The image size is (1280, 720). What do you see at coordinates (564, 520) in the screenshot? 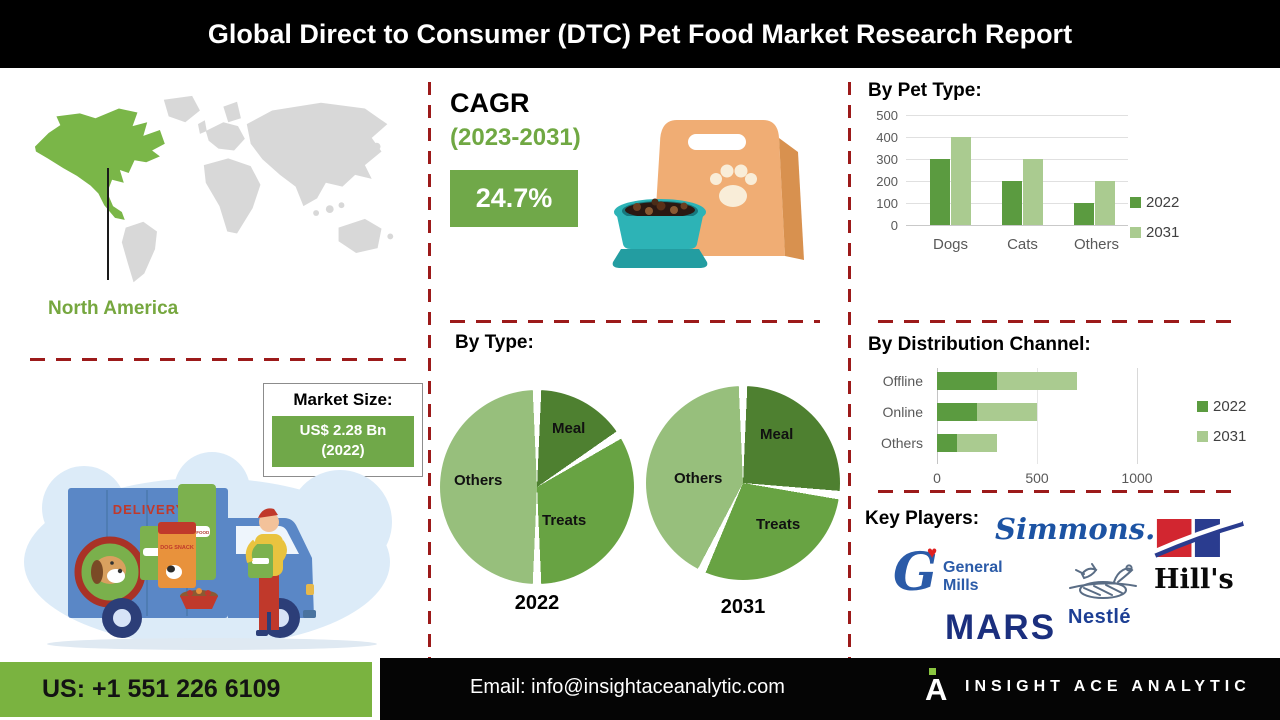
I see `pie-2022-label-treats: Treats` at bounding box center [564, 520].